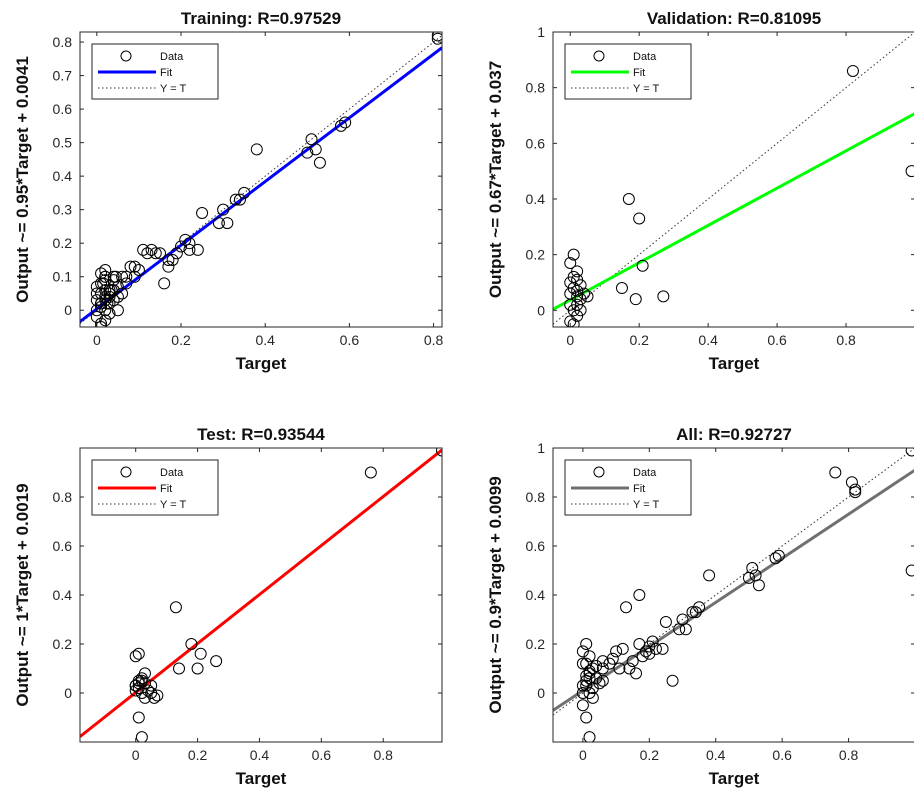 The width and height of the screenshot is (914, 794). Describe the element at coordinates (495, 179) in the screenshot. I see `y-axis-label: Output ~= 0.67*Target + 0.037` at that location.